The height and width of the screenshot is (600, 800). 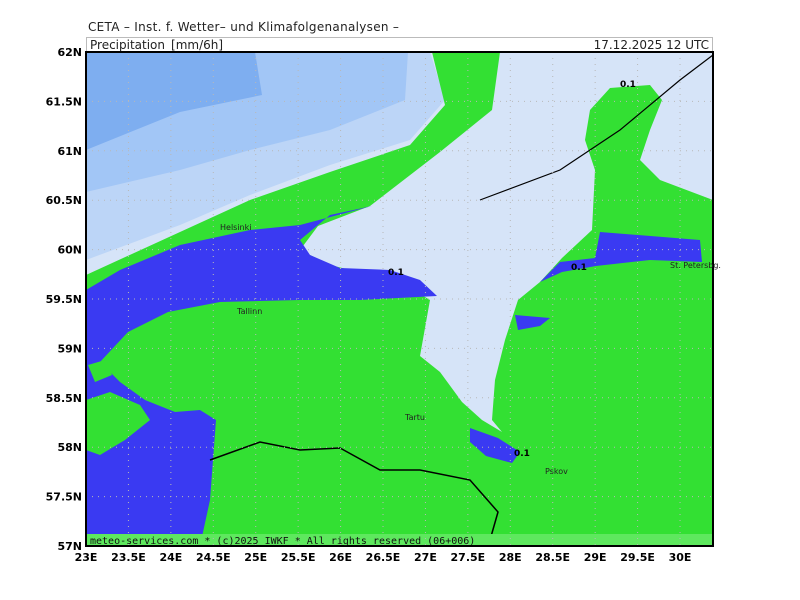 I want to click on lat-tick-label: 59.5N, so click(x=64, y=299).